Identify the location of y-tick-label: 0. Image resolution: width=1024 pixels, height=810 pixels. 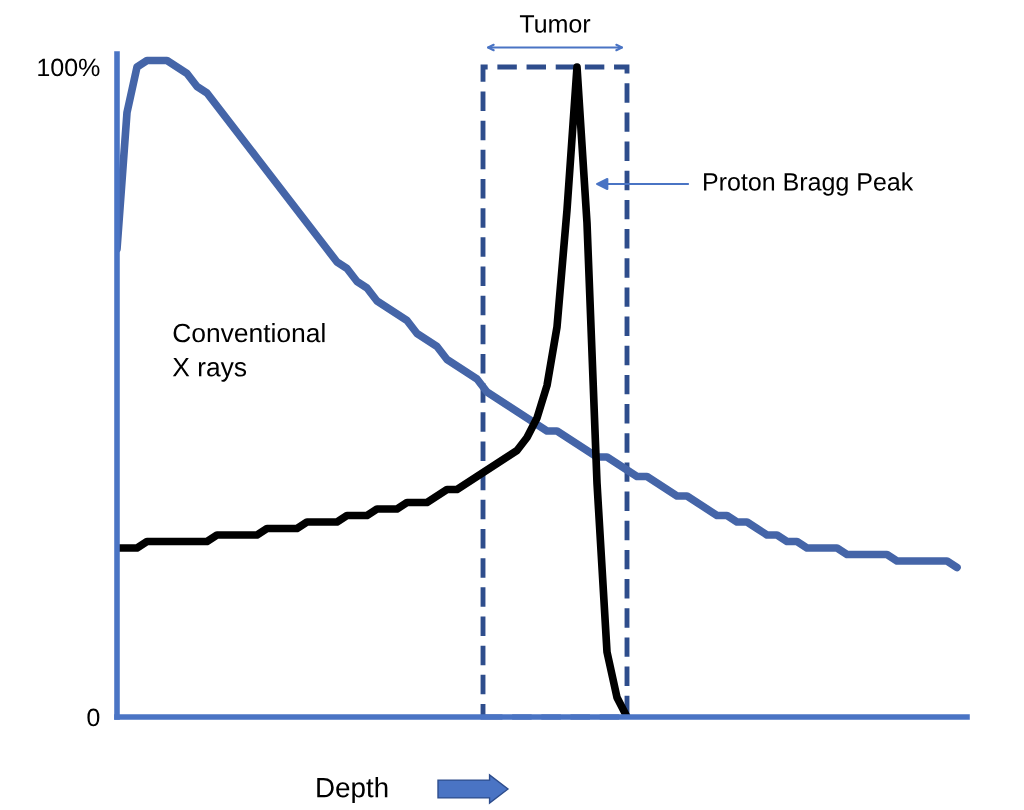
(93, 717).